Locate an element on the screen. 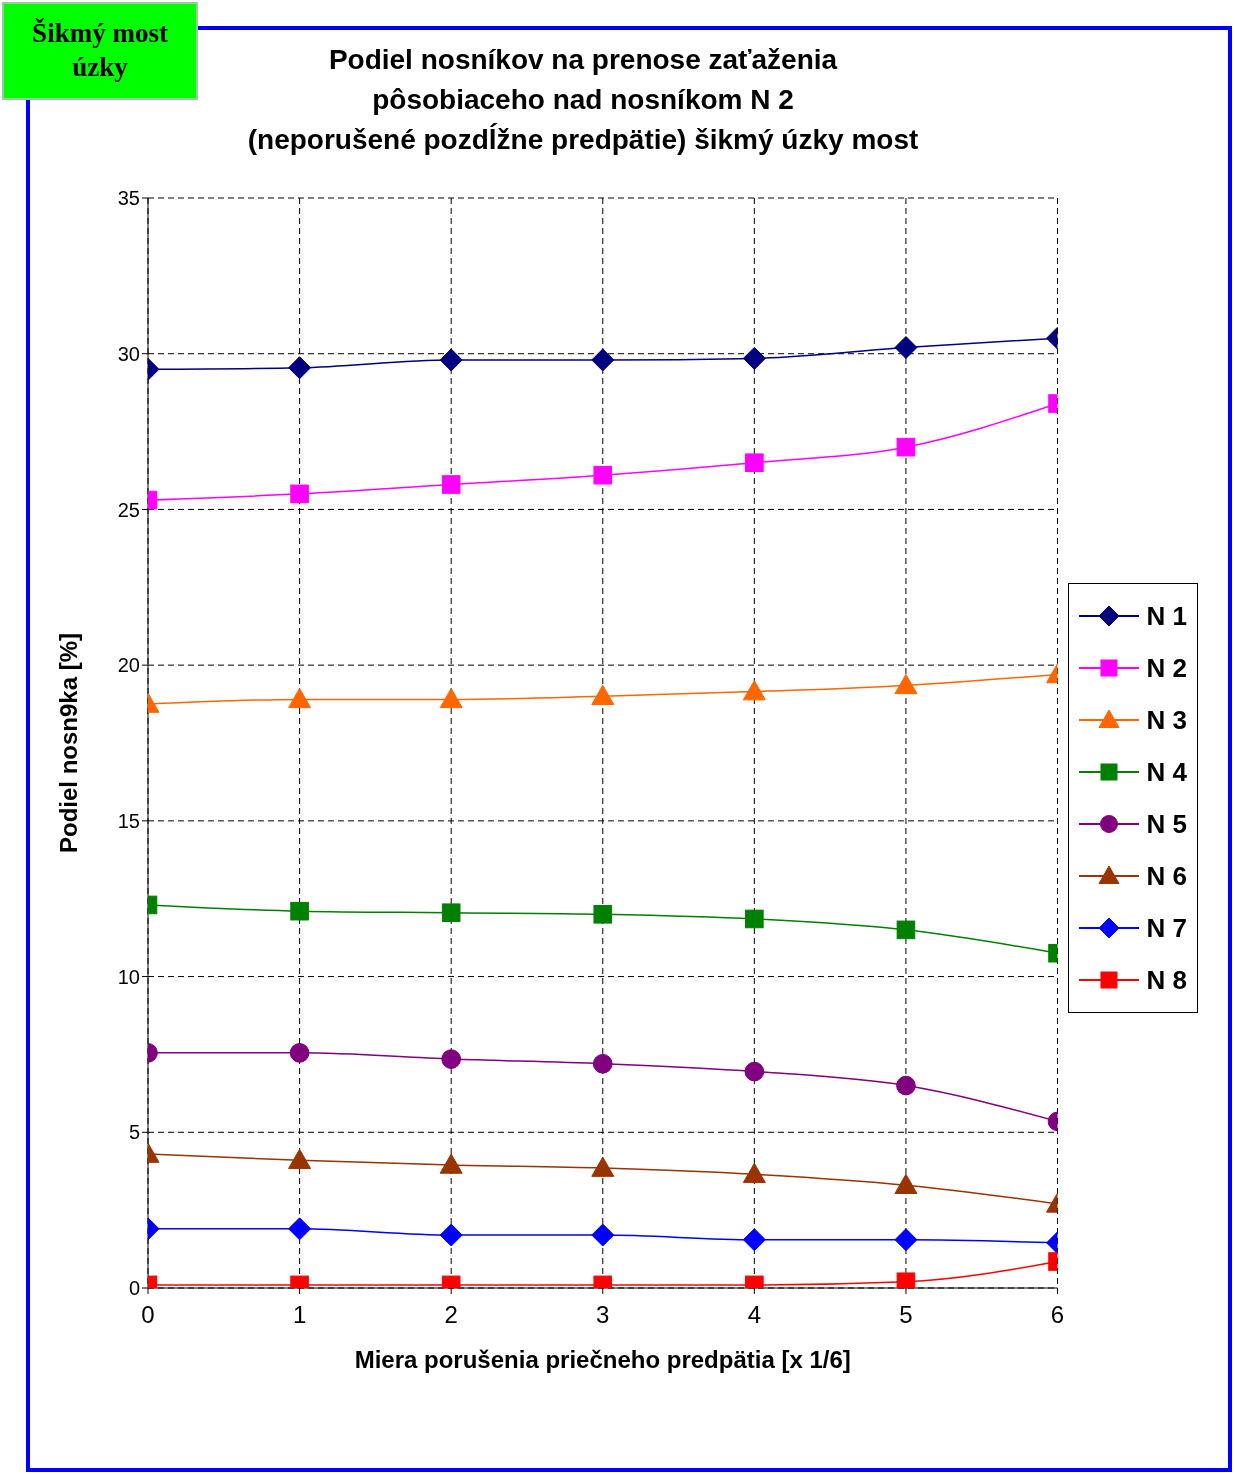 The width and height of the screenshot is (1235, 1475). legend-label: N 1 is located at coordinates (1166, 616).